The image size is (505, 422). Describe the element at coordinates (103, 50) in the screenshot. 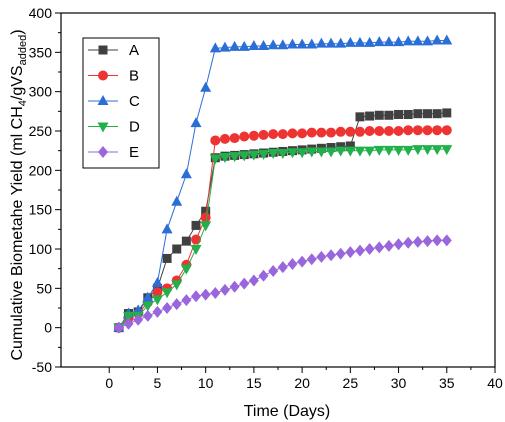

I see `legend-marker-a` at that location.